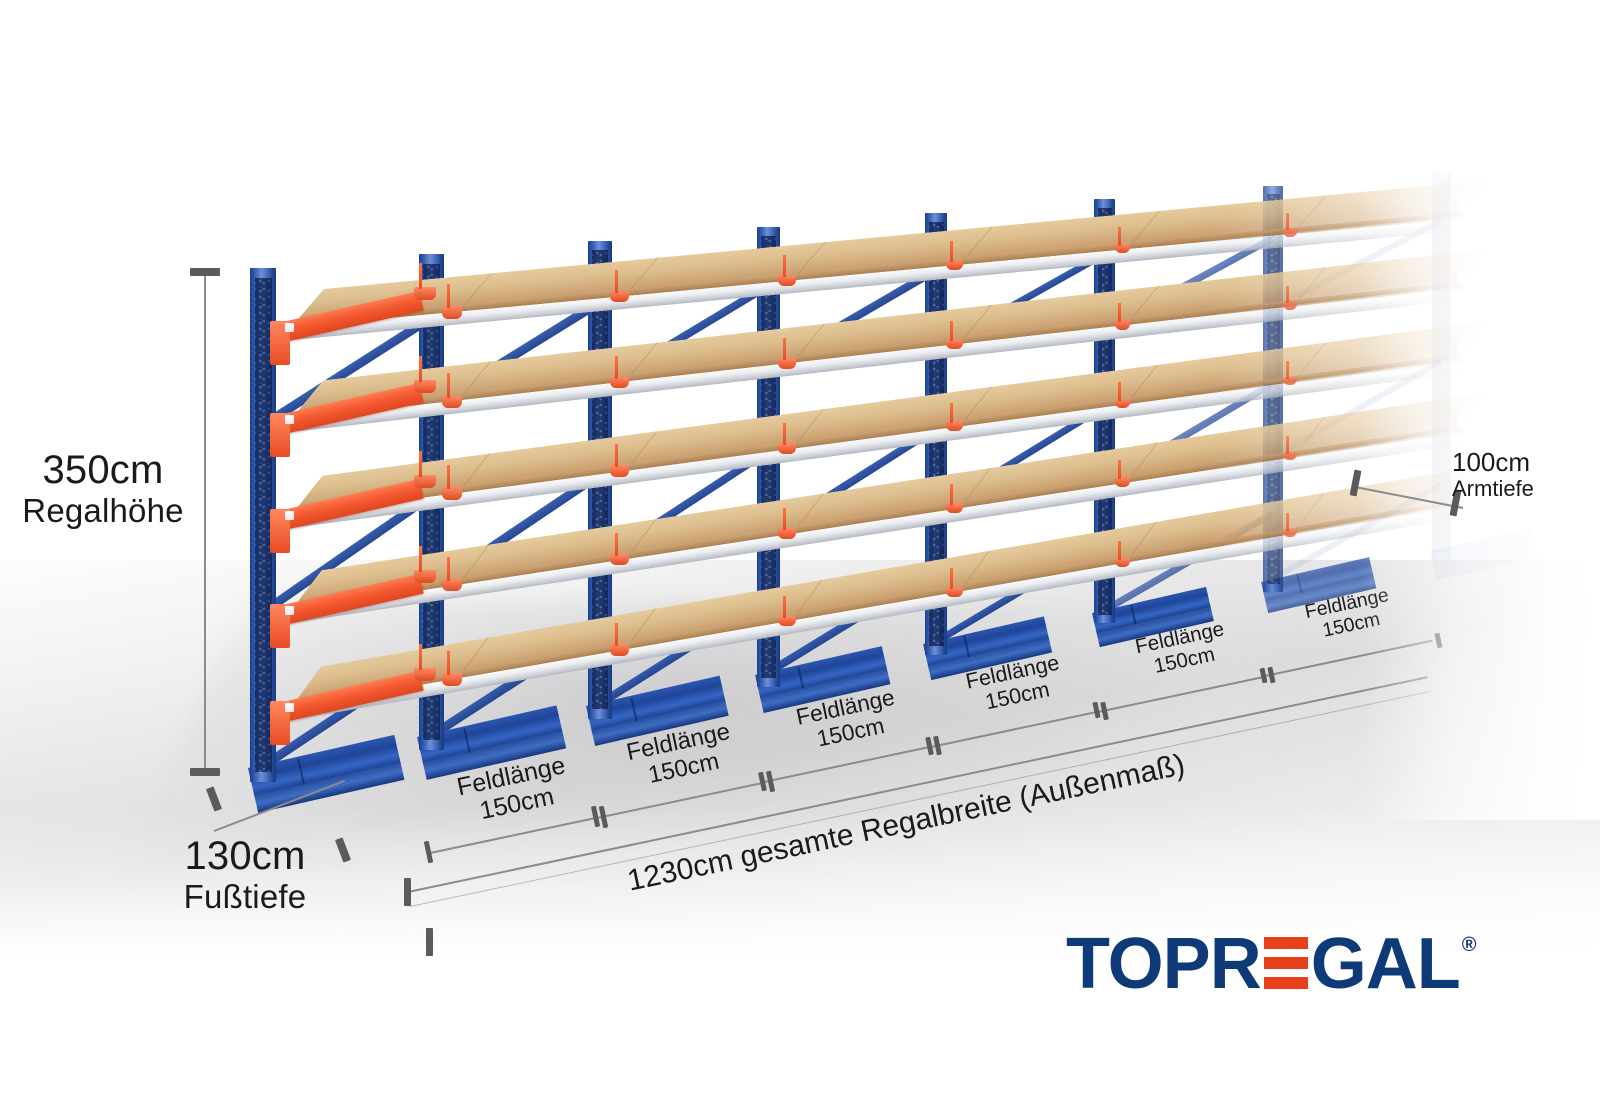 Image resolution: width=1600 pixels, height=1100 pixels. I want to click on registered-trademark-icon: ®, so click(1469, 945).